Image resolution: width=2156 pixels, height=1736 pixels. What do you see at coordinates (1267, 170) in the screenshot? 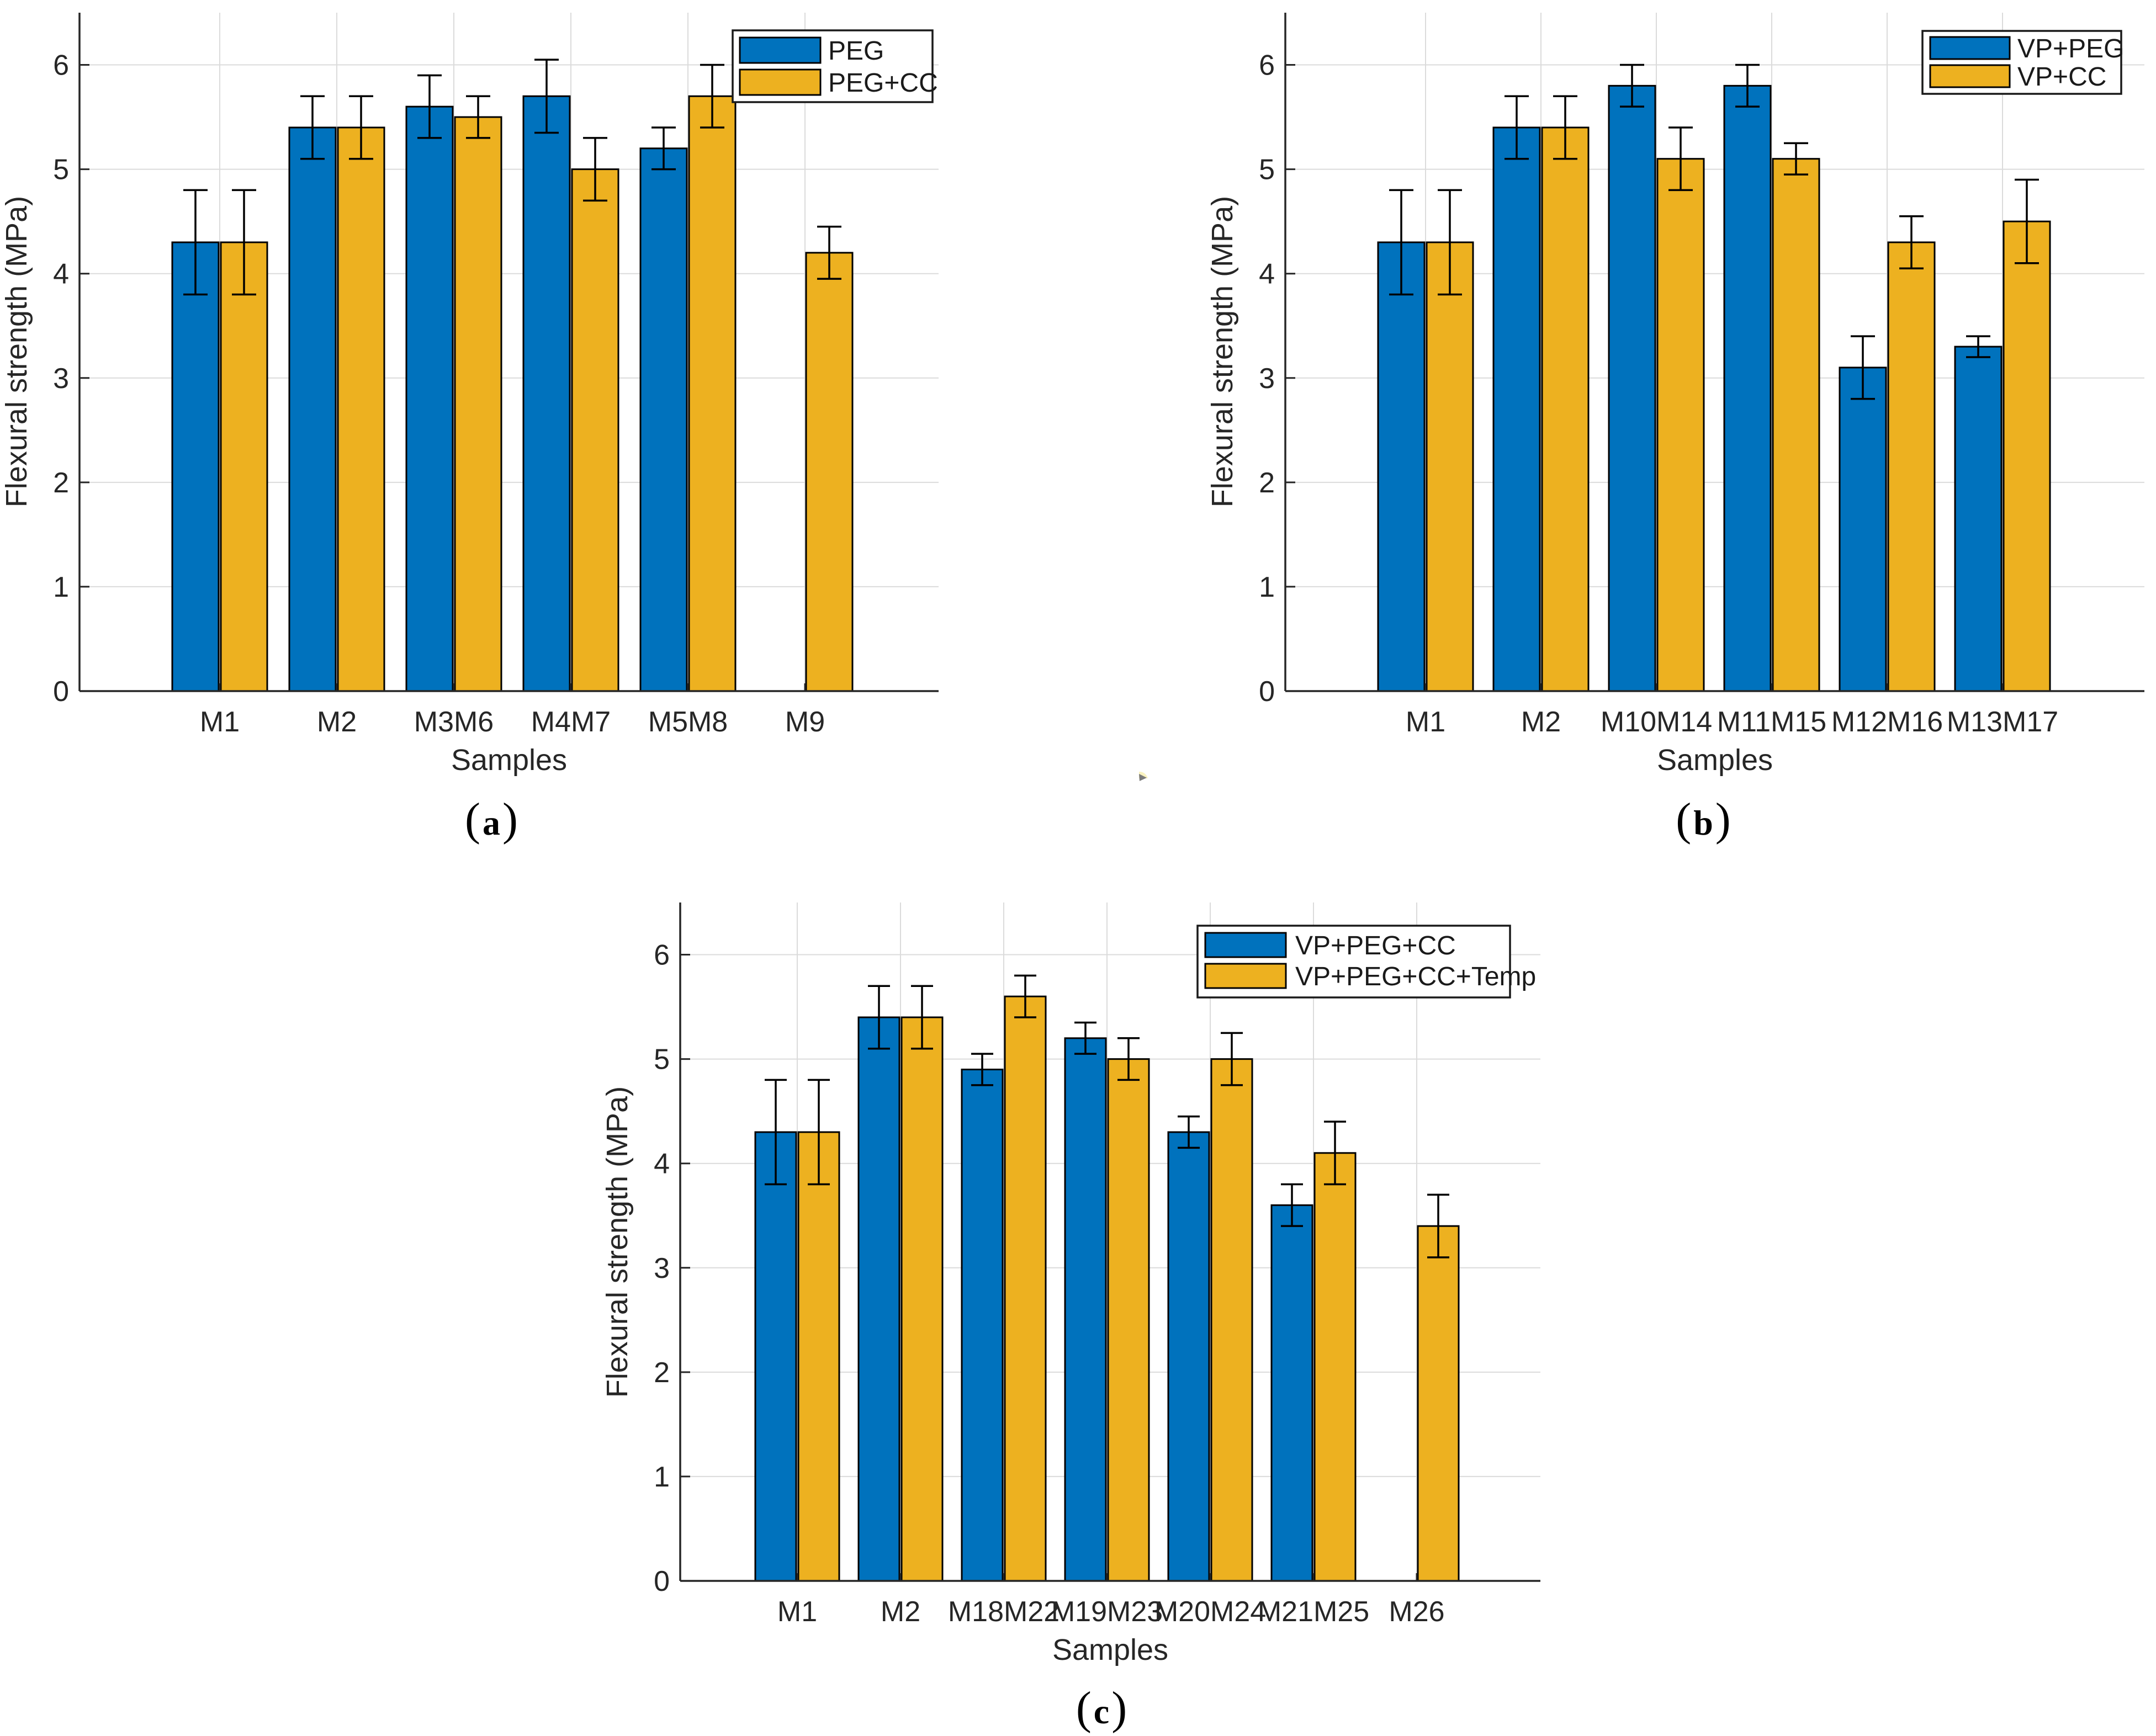
I see `y-tick-label: 5` at bounding box center [1267, 170].